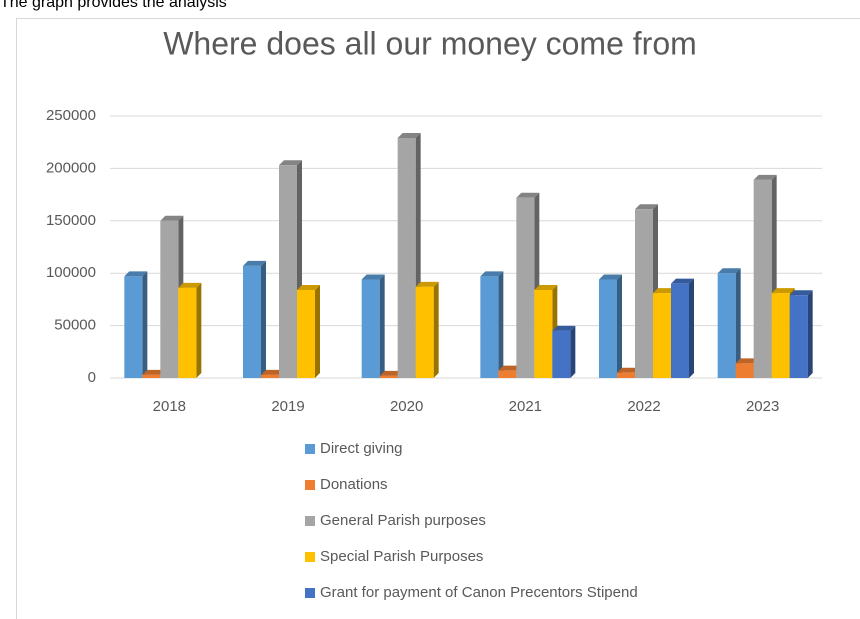  What do you see at coordinates (71, 272) in the screenshot?
I see `y-tick-label: 100000` at bounding box center [71, 272].